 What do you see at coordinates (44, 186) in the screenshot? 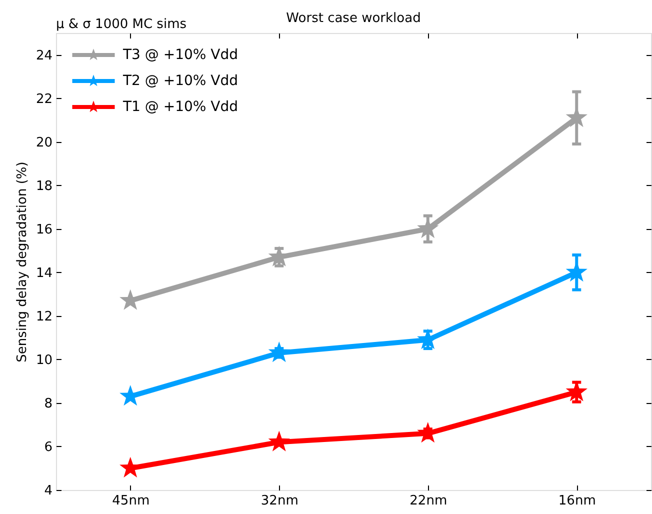
I see `y-tick-label: 18` at bounding box center [44, 186].